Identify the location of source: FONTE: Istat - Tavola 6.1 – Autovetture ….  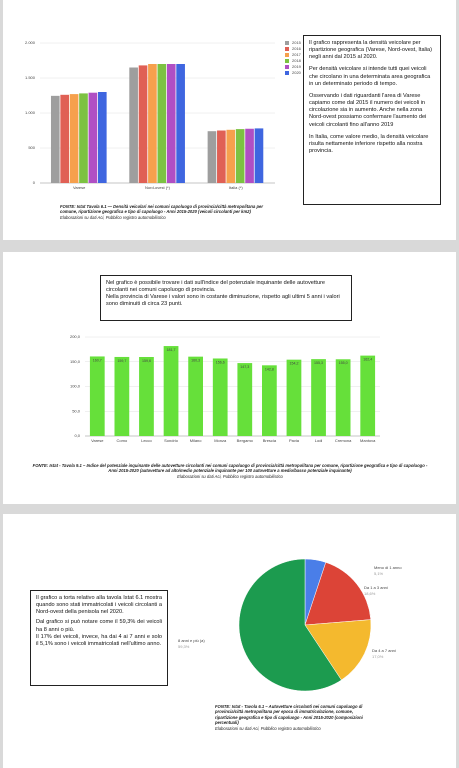
(290, 717).